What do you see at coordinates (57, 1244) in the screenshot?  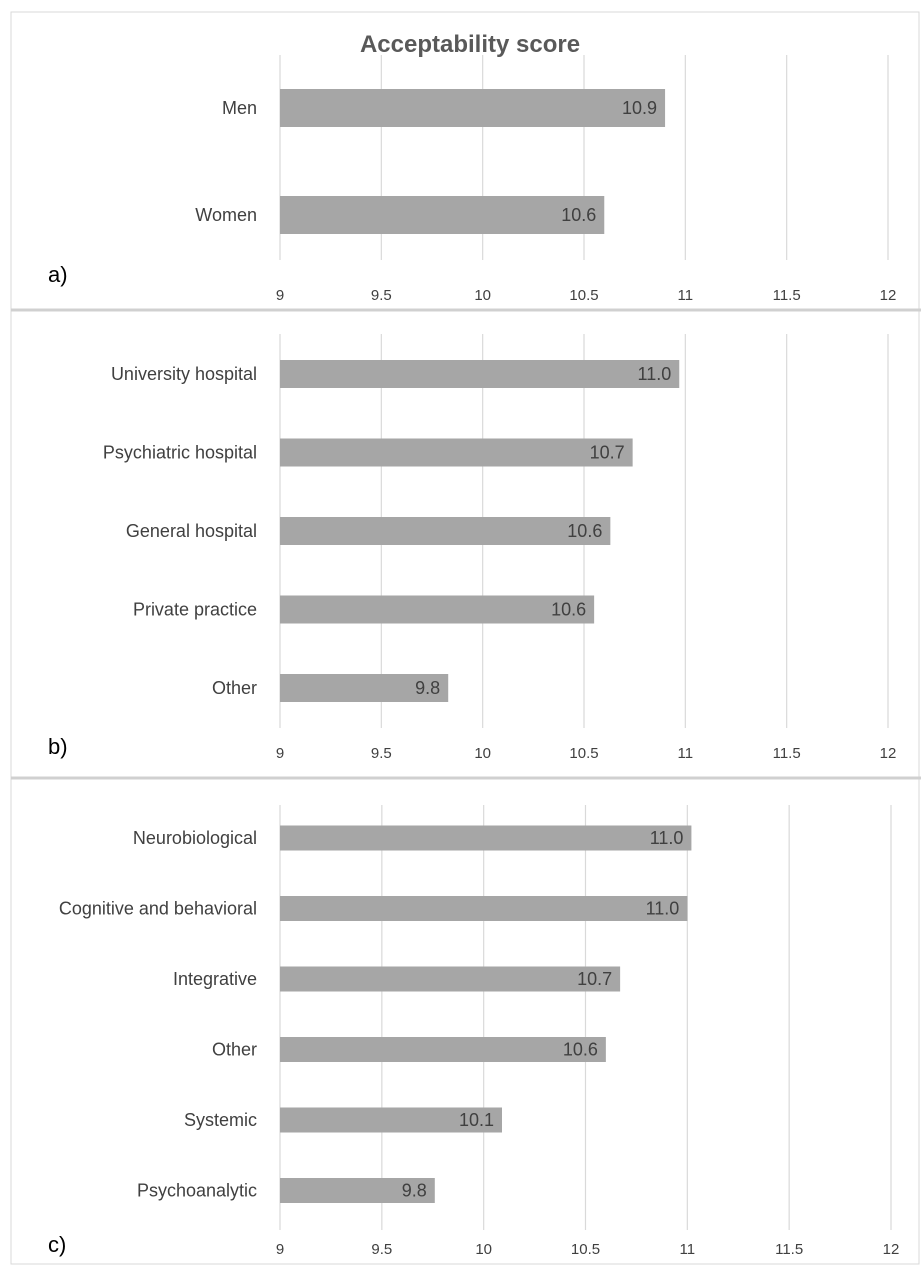 I see `panel-label: c)` at bounding box center [57, 1244].